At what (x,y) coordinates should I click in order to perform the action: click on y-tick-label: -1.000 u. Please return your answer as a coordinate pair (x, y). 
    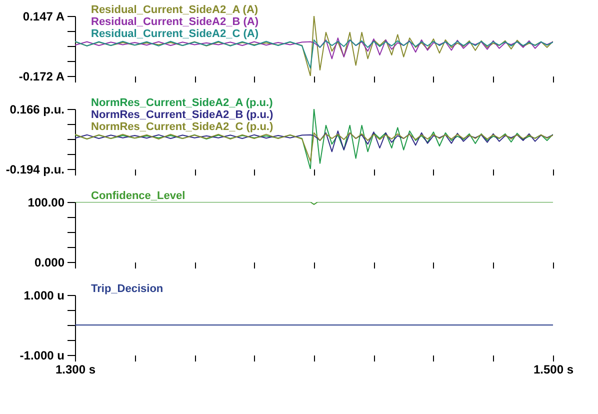
    Looking at the image, I should click on (42, 355).